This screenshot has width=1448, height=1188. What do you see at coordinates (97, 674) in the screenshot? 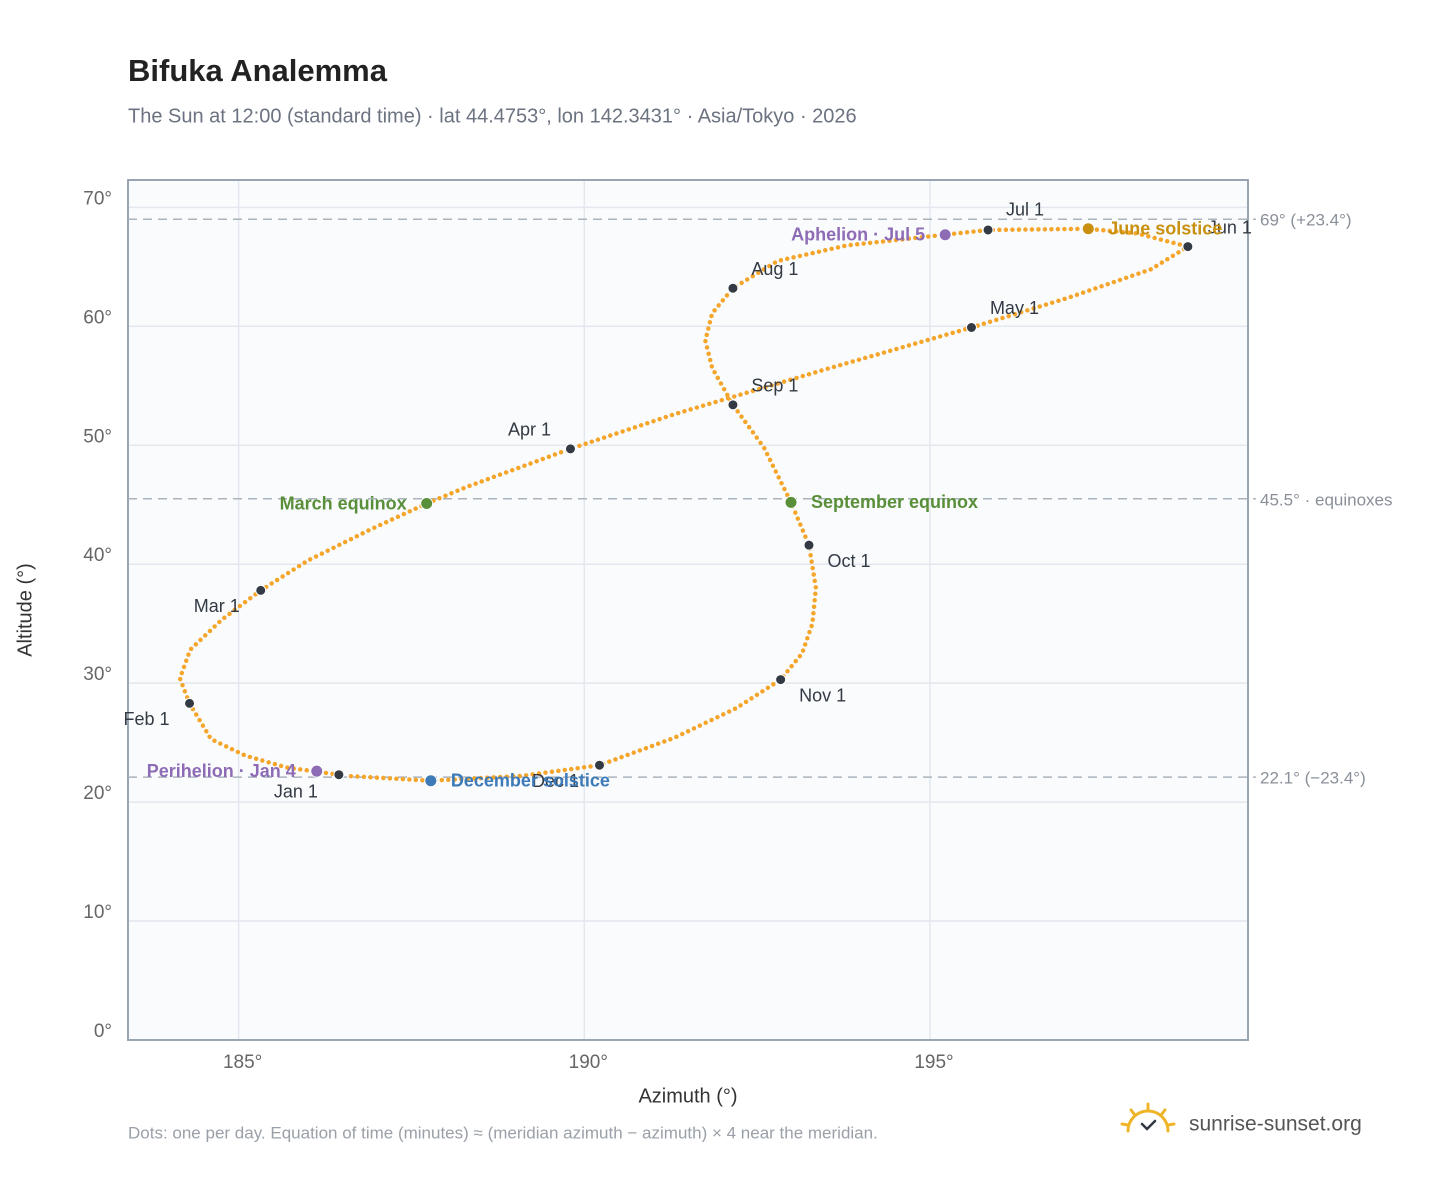
I see `y-tick-label: 30°` at bounding box center [97, 674].